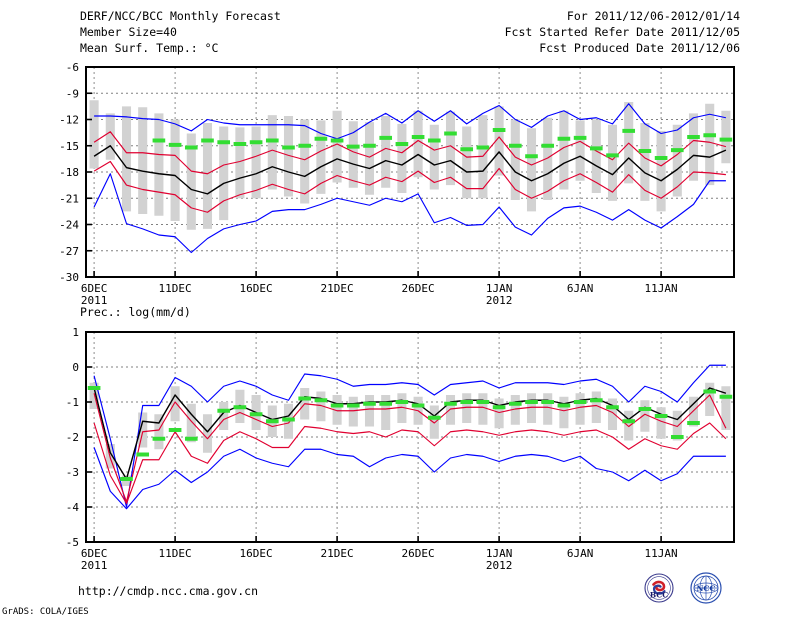 This screenshot has width=800, height=618. I want to click on series-ensemble-mean, so click(410, 170).